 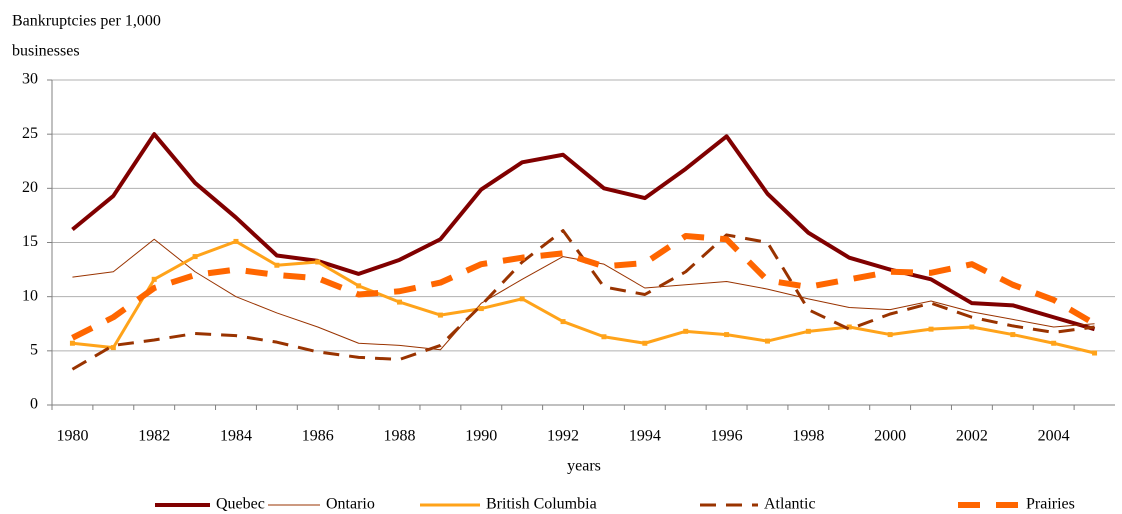 What do you see at coordinates (481, 436) in the screenshot?
I see `x-tick-label: 1990` at bounding box center [481, 436].